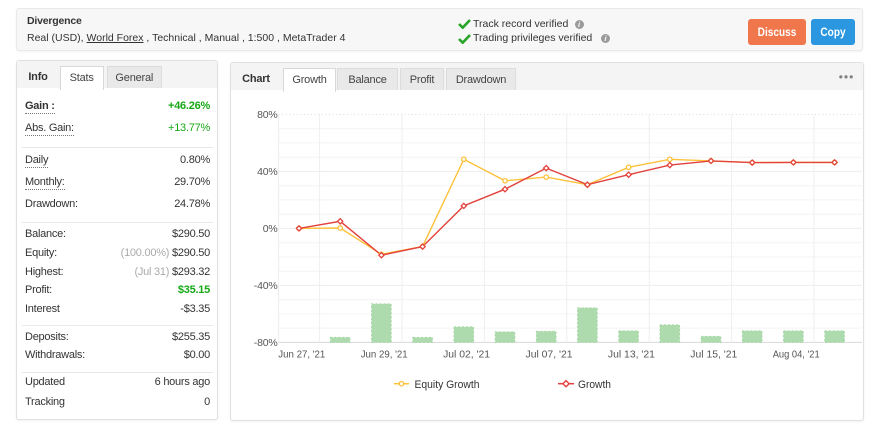  I want to click on svg-text: Aug 04, '21, so click(796, 355).